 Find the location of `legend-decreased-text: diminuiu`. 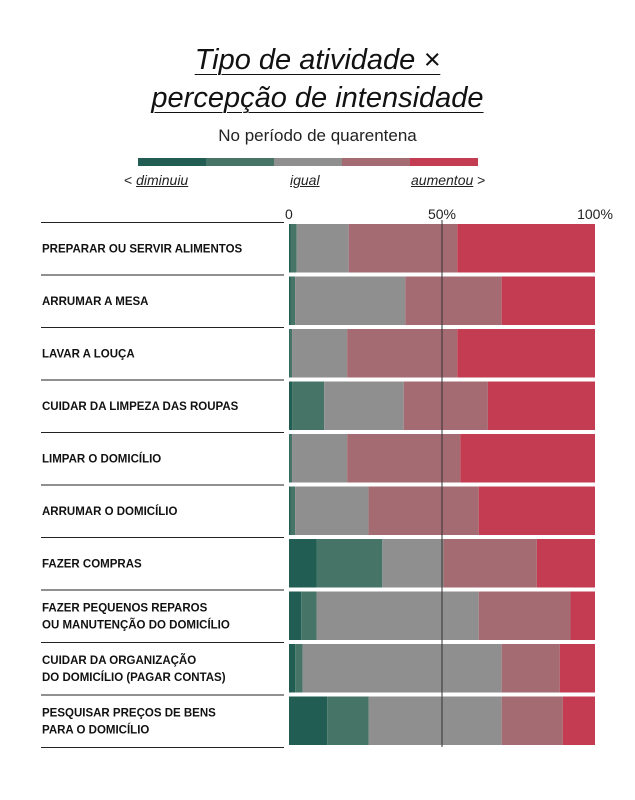

legend-decreased-text: diminuiu is located at coordinates (162, 180).